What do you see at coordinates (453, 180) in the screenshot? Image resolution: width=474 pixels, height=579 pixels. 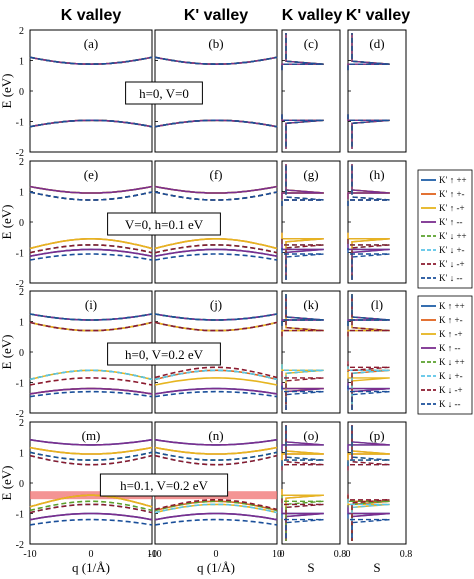 I see `legend-label: K′ ↑ ++` at bounding box center [453, 180].